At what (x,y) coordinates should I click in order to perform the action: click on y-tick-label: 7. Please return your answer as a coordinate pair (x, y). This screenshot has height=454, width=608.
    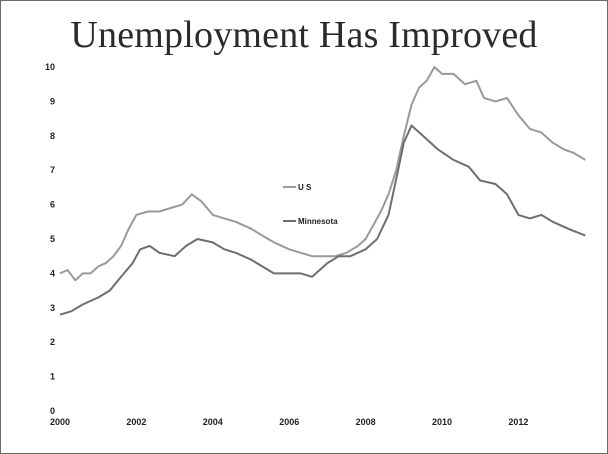
    Looking at the image, I should click on (52, 170).